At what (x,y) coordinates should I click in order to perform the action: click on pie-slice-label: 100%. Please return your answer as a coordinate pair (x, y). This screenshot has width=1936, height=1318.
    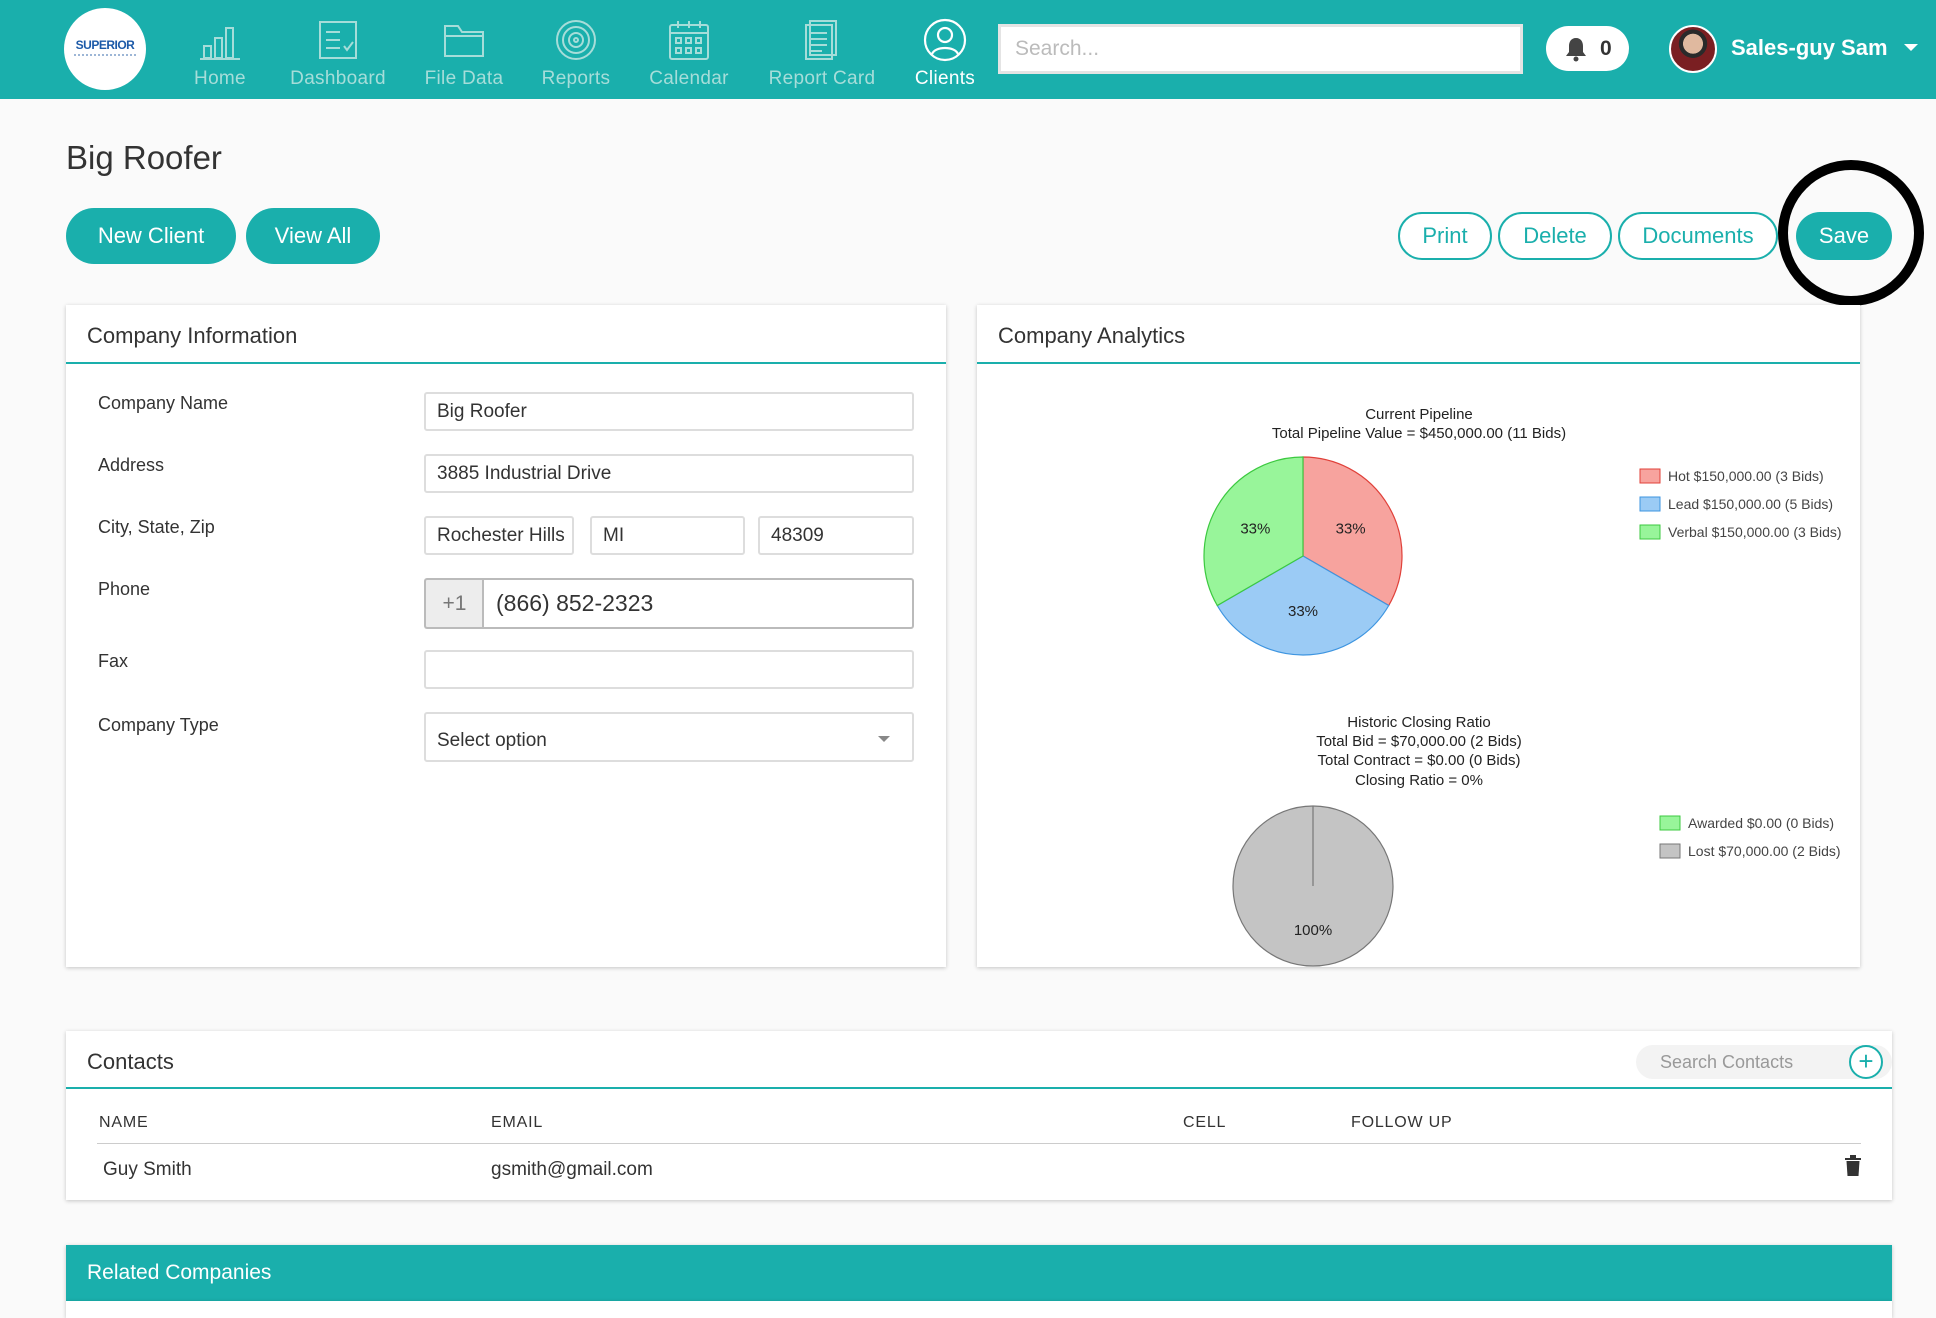
    Looking at the image, I should click on (1313, 930).